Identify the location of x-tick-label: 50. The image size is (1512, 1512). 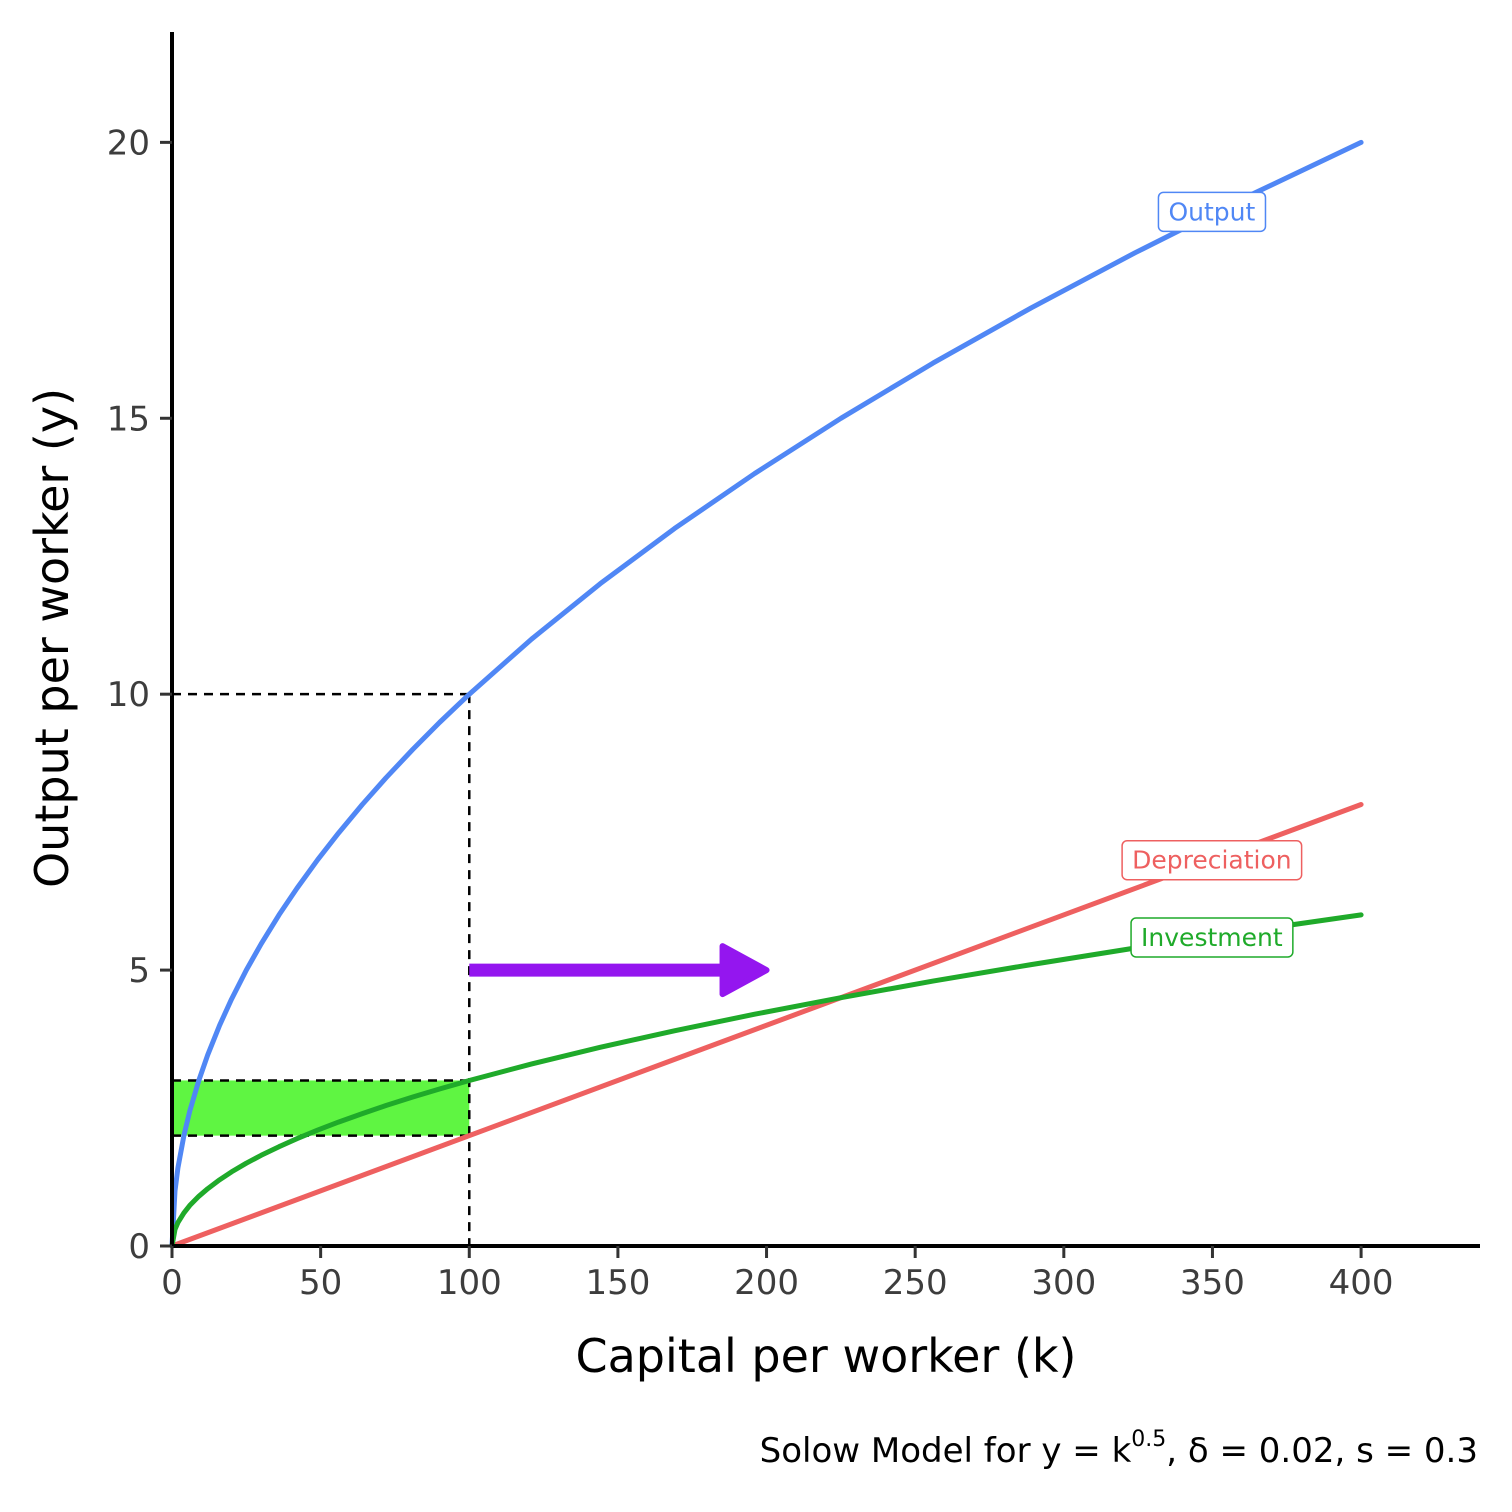
(320, 1283).